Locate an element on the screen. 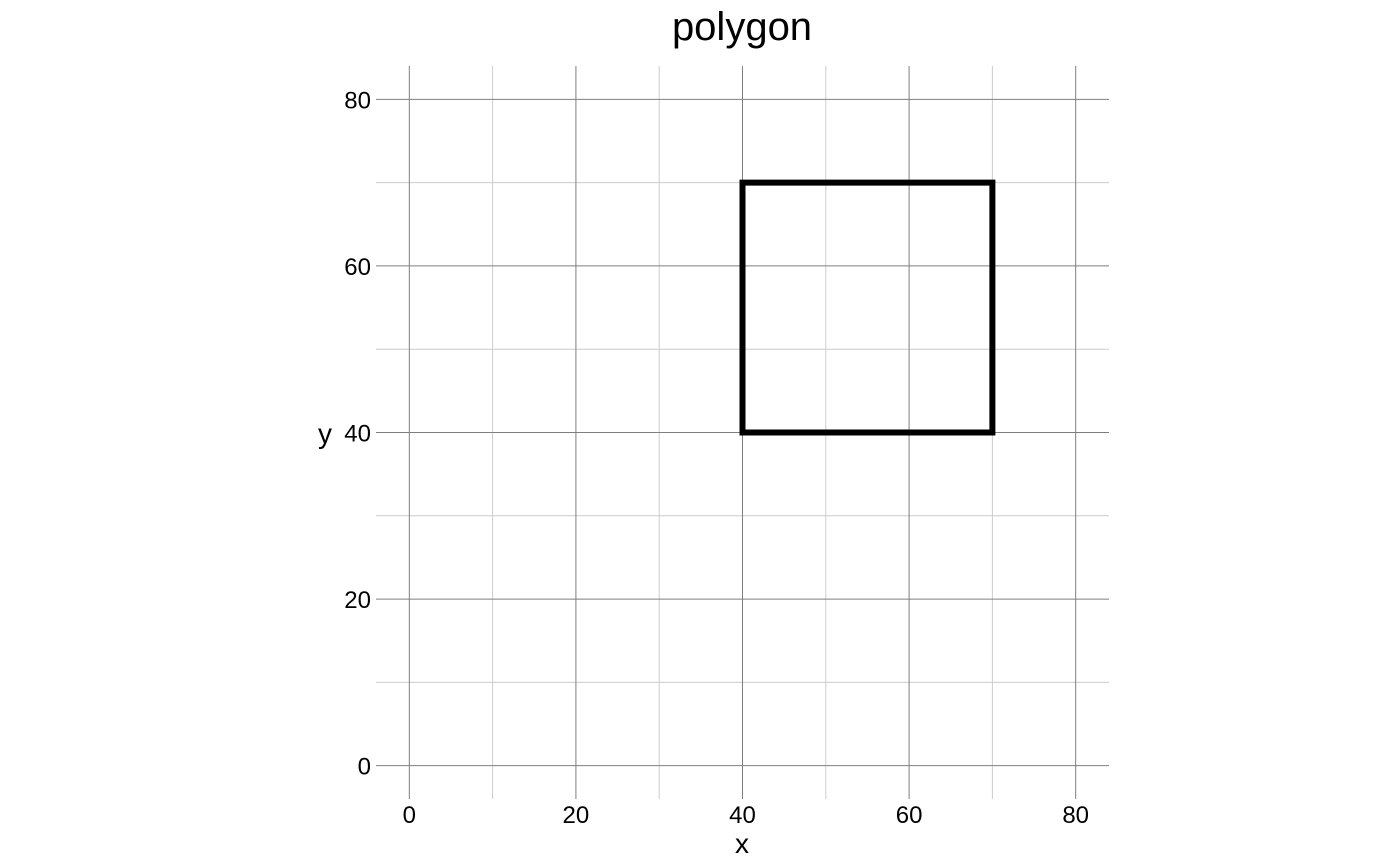 The width and height of the screenshot is (1400, 866). polygon-shape is located at coordinates (867, 307).